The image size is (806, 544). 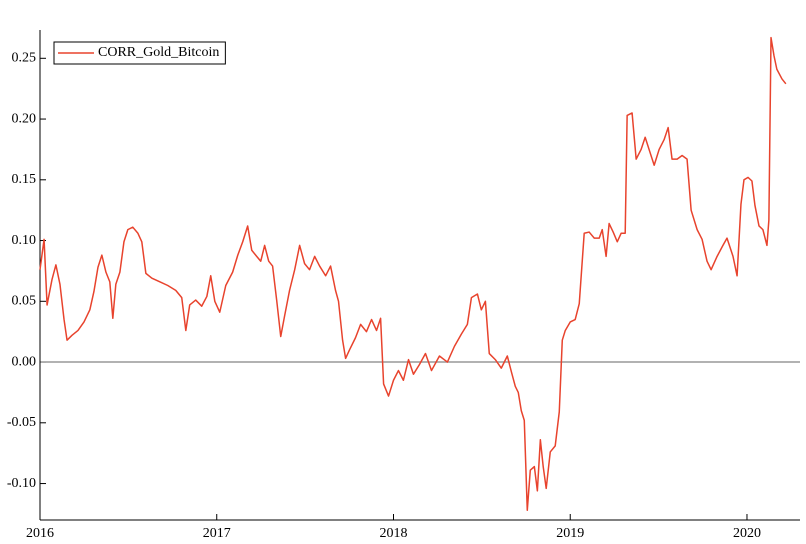 I want to click on legend-box, so click(x=139, y=53).